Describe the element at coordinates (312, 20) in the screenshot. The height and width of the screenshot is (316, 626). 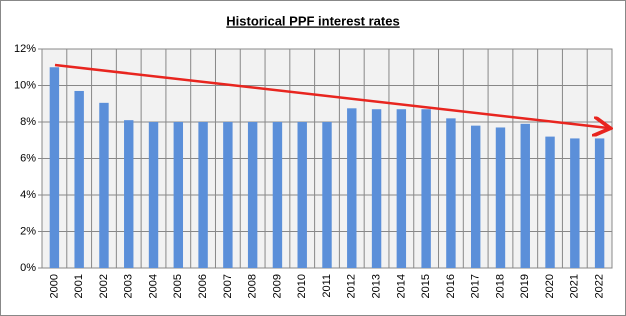
I see `chart-title: Historical PPF interest rates` at that location.